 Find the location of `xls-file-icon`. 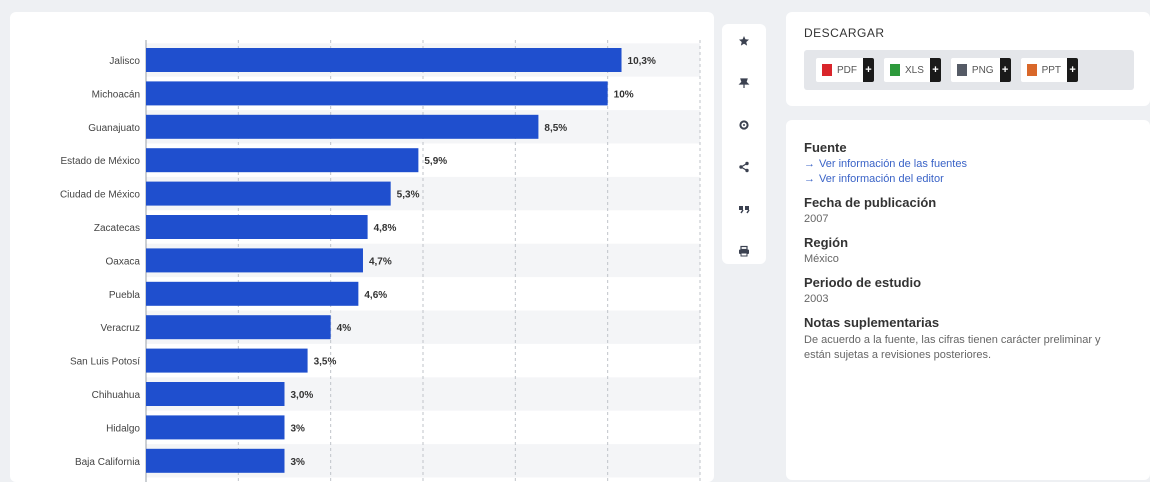

xls-file-icon is located at coordinates (895, 70).